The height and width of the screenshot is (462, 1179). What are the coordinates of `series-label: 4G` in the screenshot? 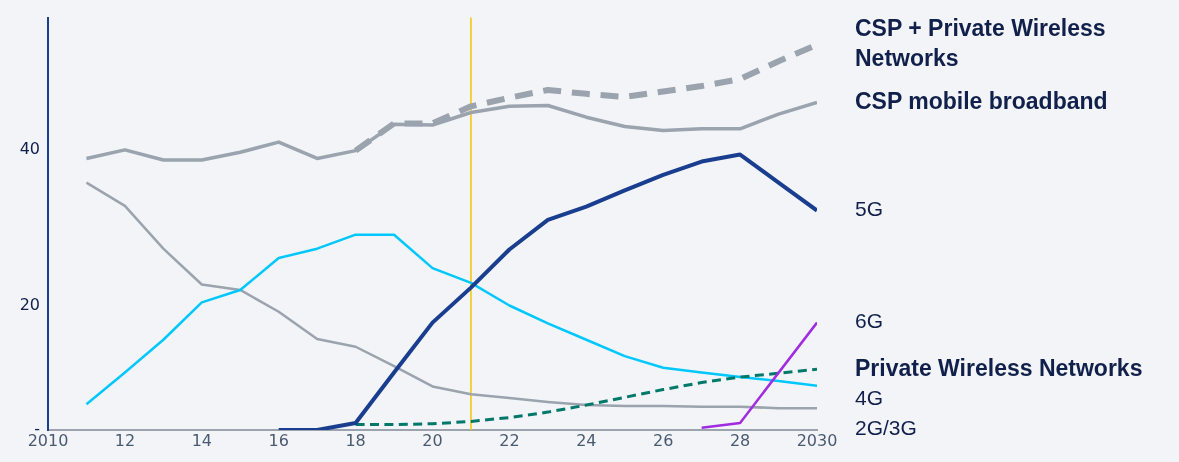 It's located at (869, 398).